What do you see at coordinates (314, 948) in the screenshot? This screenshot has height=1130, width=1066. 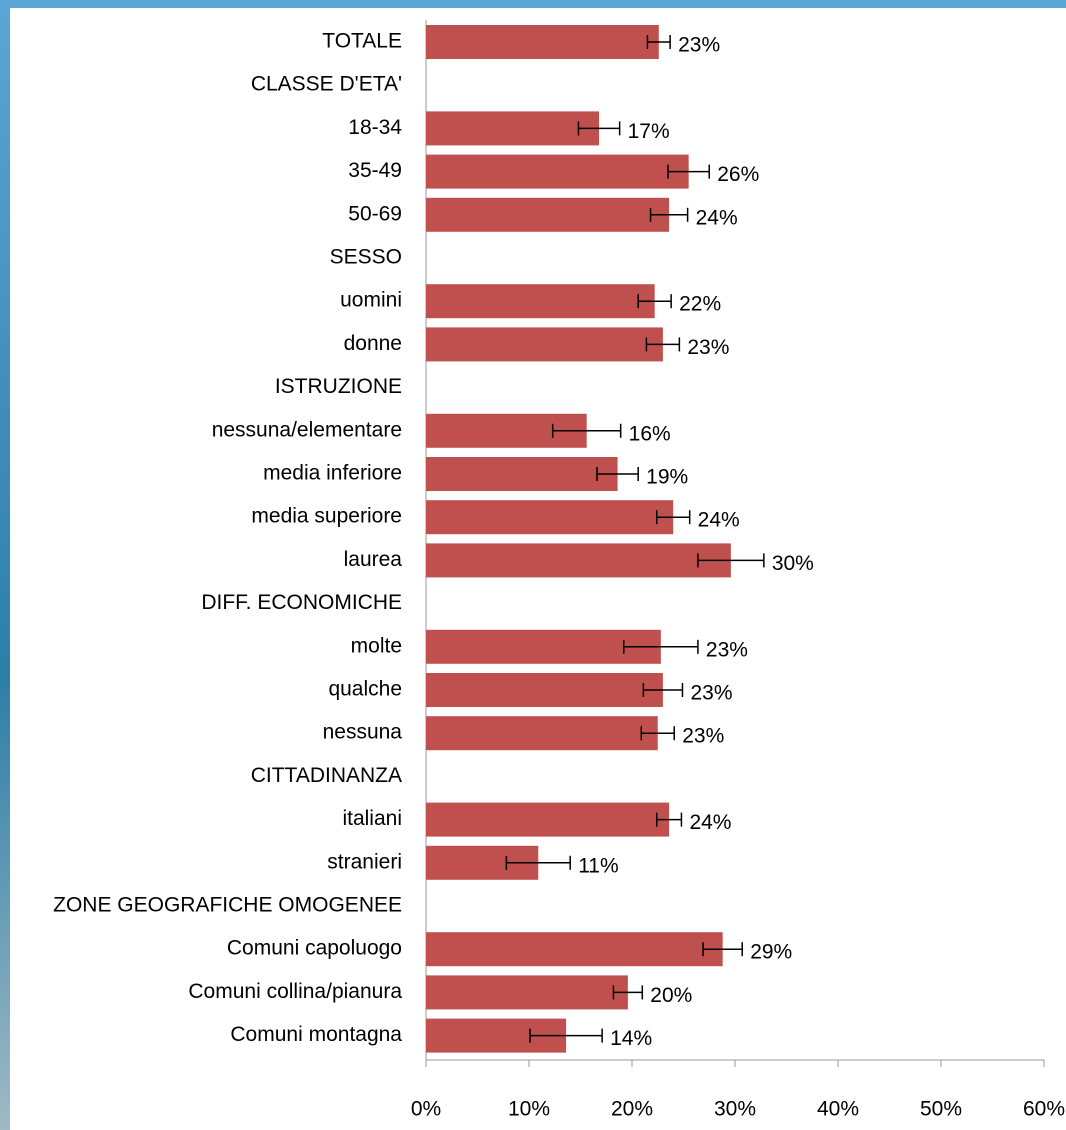 I see `category-label: Comuni capoluogo` at bounding box center [314, 948].